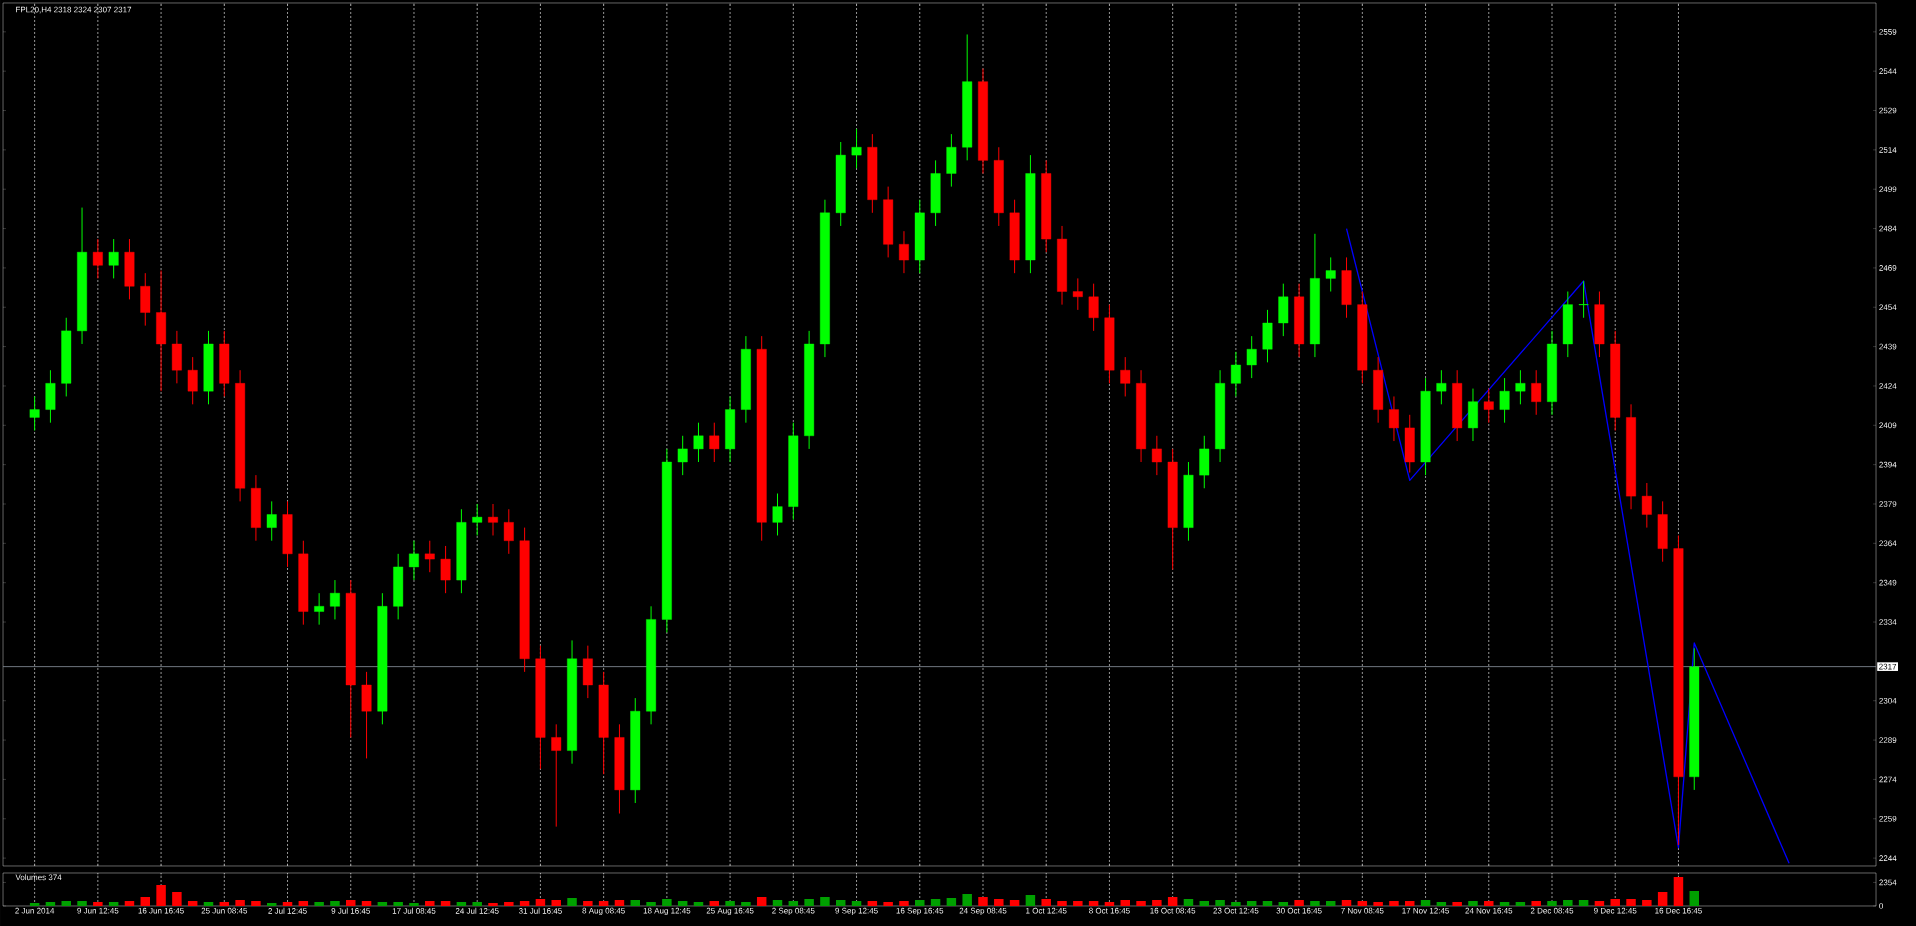 The height and width of the screenshot is (926, 1916). What do you see at coordinates (1552, 910) in the screenshot?
I see `x-tick-label: 2 Dec 08:45` at bounding box center [1552, 910].